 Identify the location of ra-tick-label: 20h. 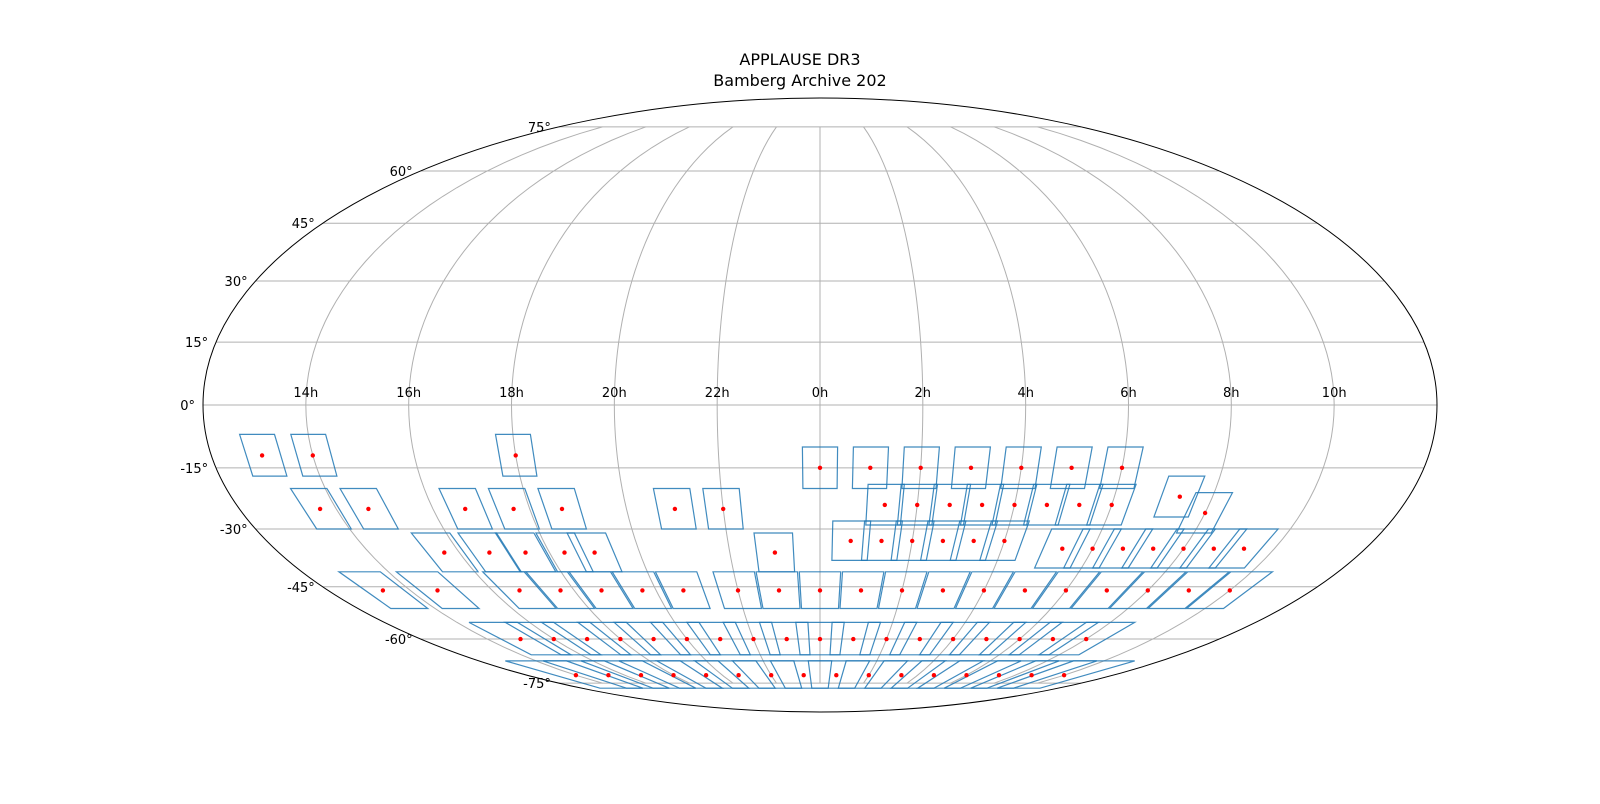
(614, 393).